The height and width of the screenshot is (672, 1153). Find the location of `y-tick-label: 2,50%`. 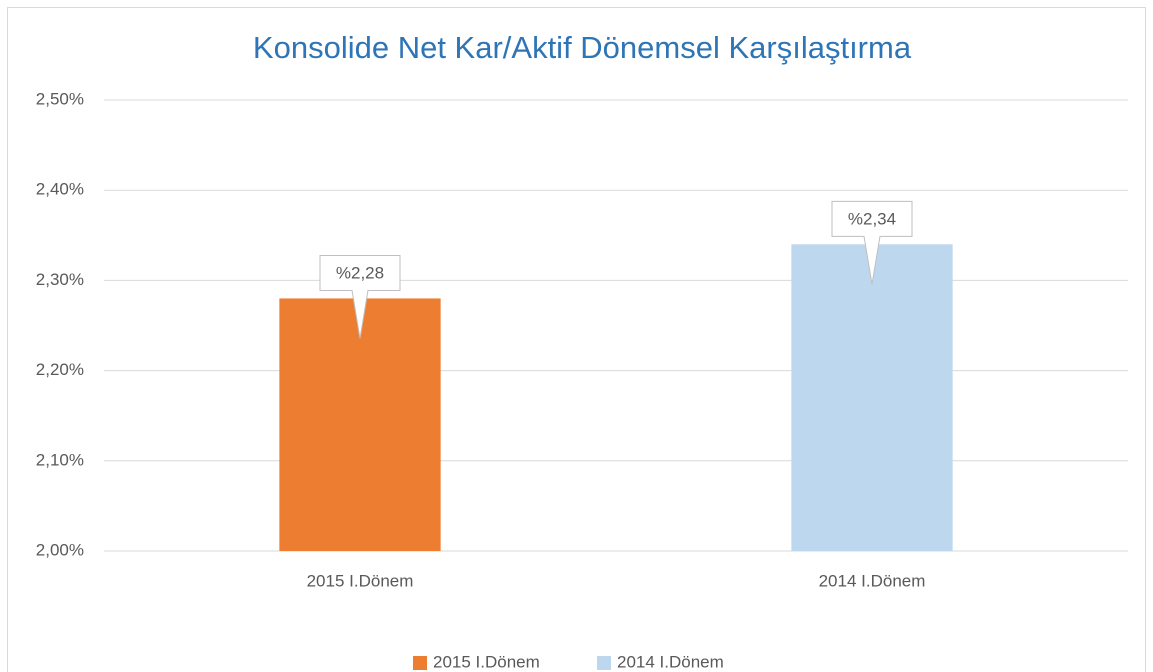

y-tick-label: 2,50% is located at coordinates (60, 98).